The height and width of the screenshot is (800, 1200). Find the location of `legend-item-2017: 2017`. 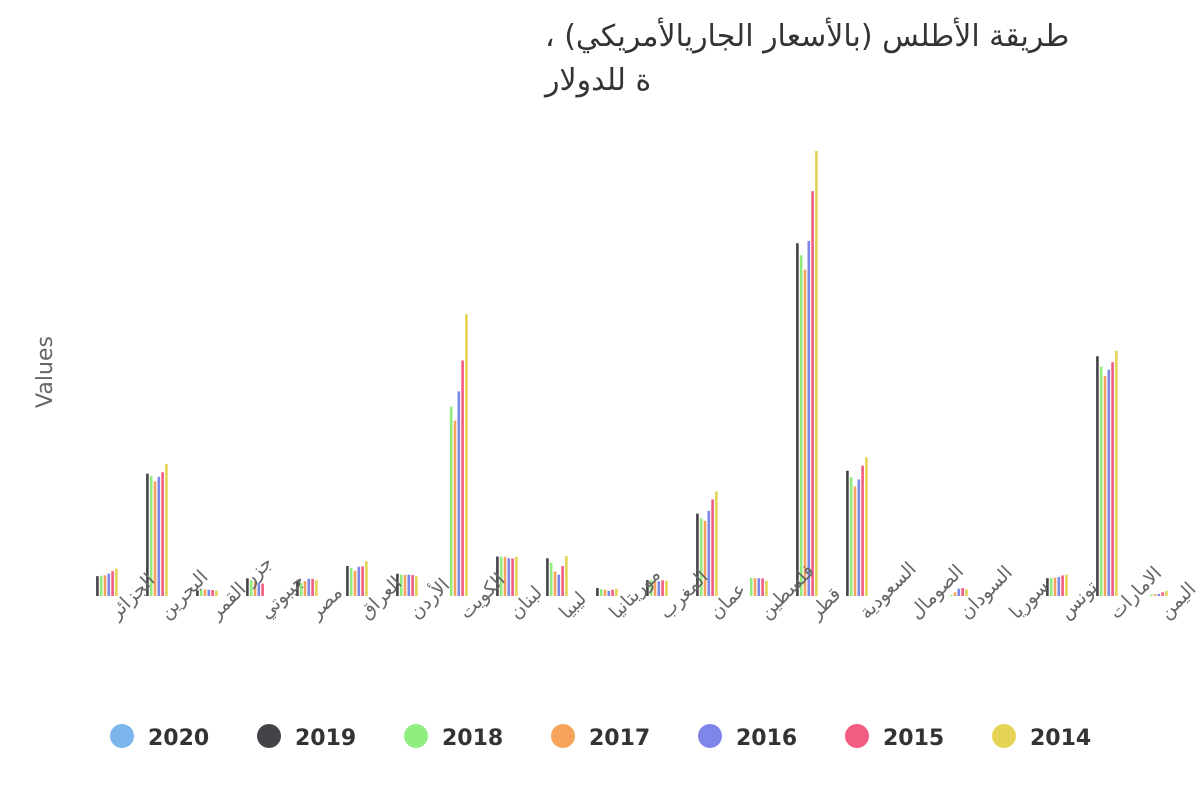

legend-item-2017: 2017 is located at coordinates (600, 737).